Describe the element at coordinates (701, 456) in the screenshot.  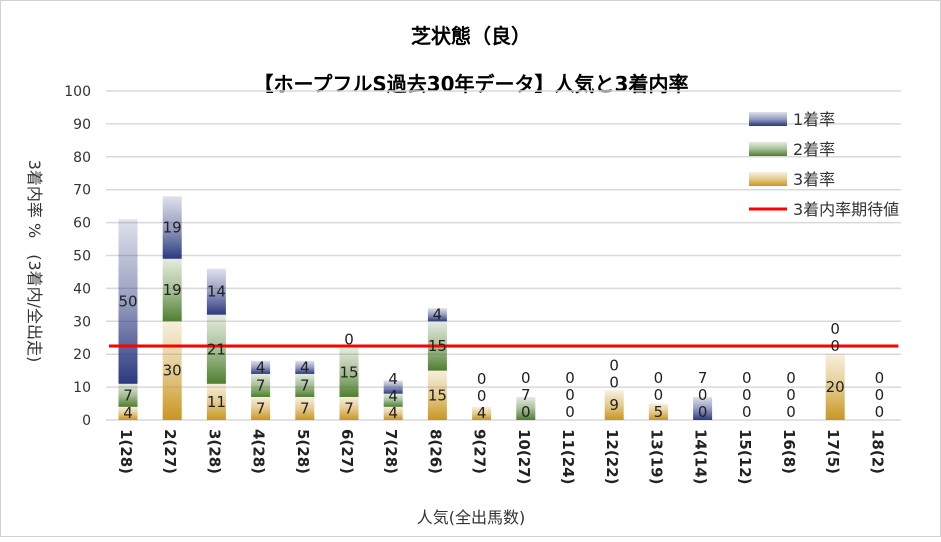
I see `x-tick-label: 14(14)` at that location.